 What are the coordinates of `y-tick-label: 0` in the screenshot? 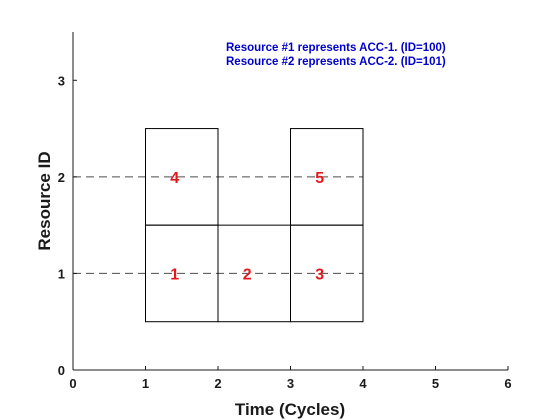 It's located at (61, 370).